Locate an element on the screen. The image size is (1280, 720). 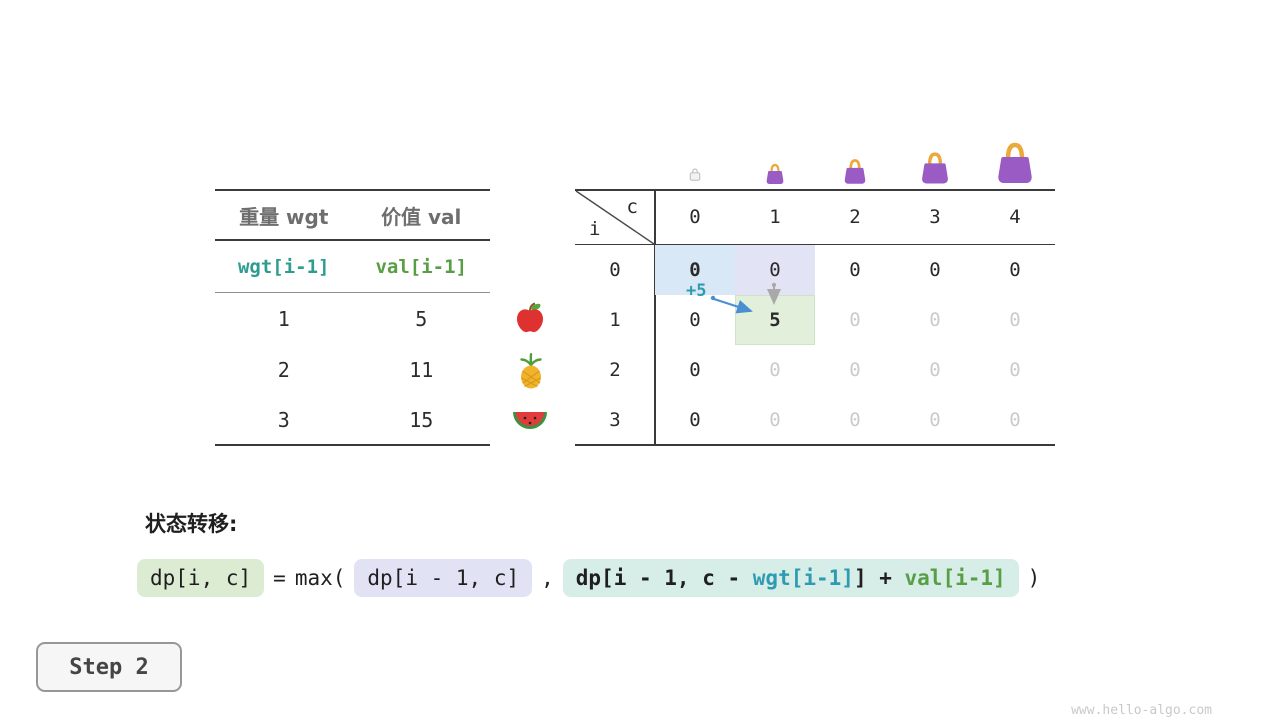
dp-table-top-rule is located at coordinates (815, 190).